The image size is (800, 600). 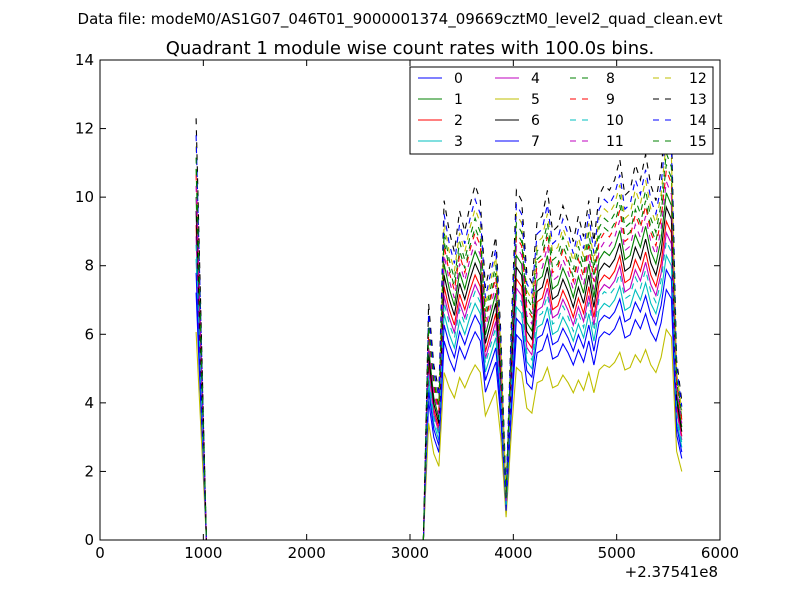 What do you see at coordinates (671, 572) in the screenshot?
I see `x-offset-label: +2.37541e8` at bounding box center [671, 572].